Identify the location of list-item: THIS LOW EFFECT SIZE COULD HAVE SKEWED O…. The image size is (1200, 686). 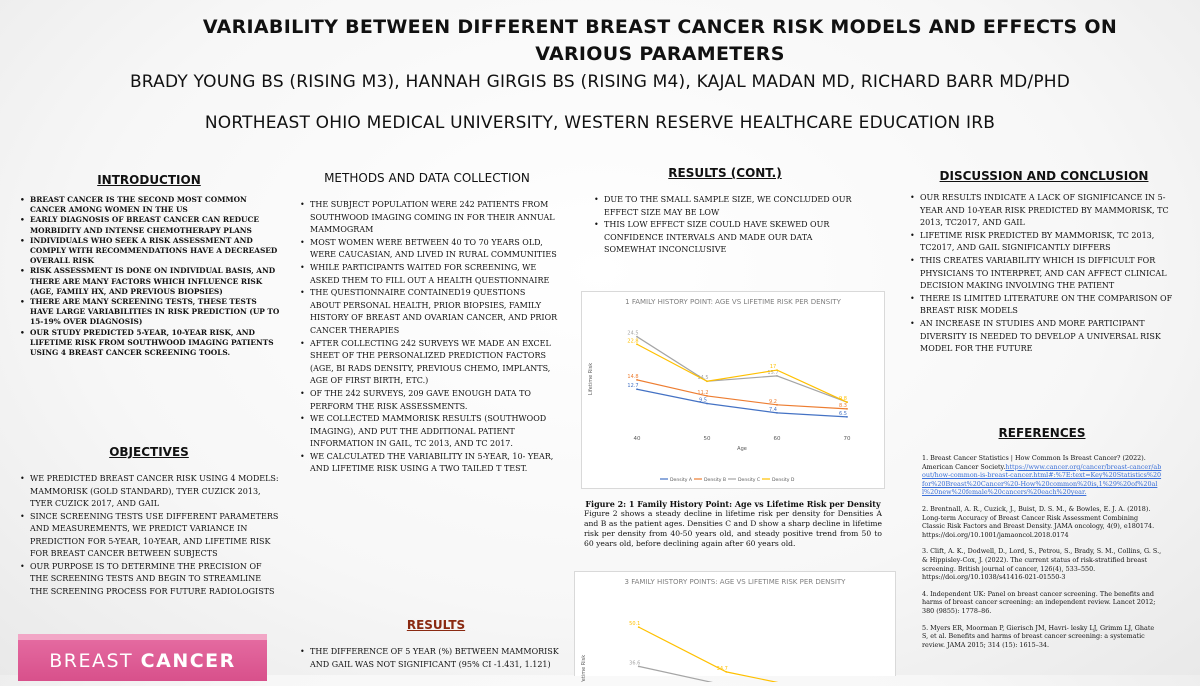
(727, 238).